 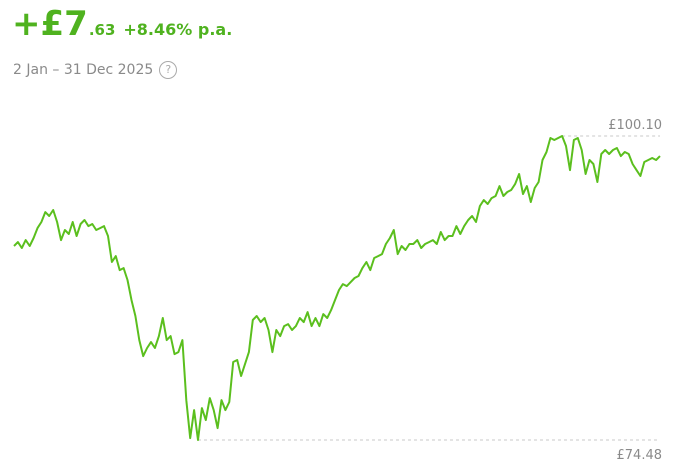 What do you see at coordinates (122, 24) in the screenshot?
I see `header: +£7.63 +8.46% p.a.` at bounding box center [122, 24].